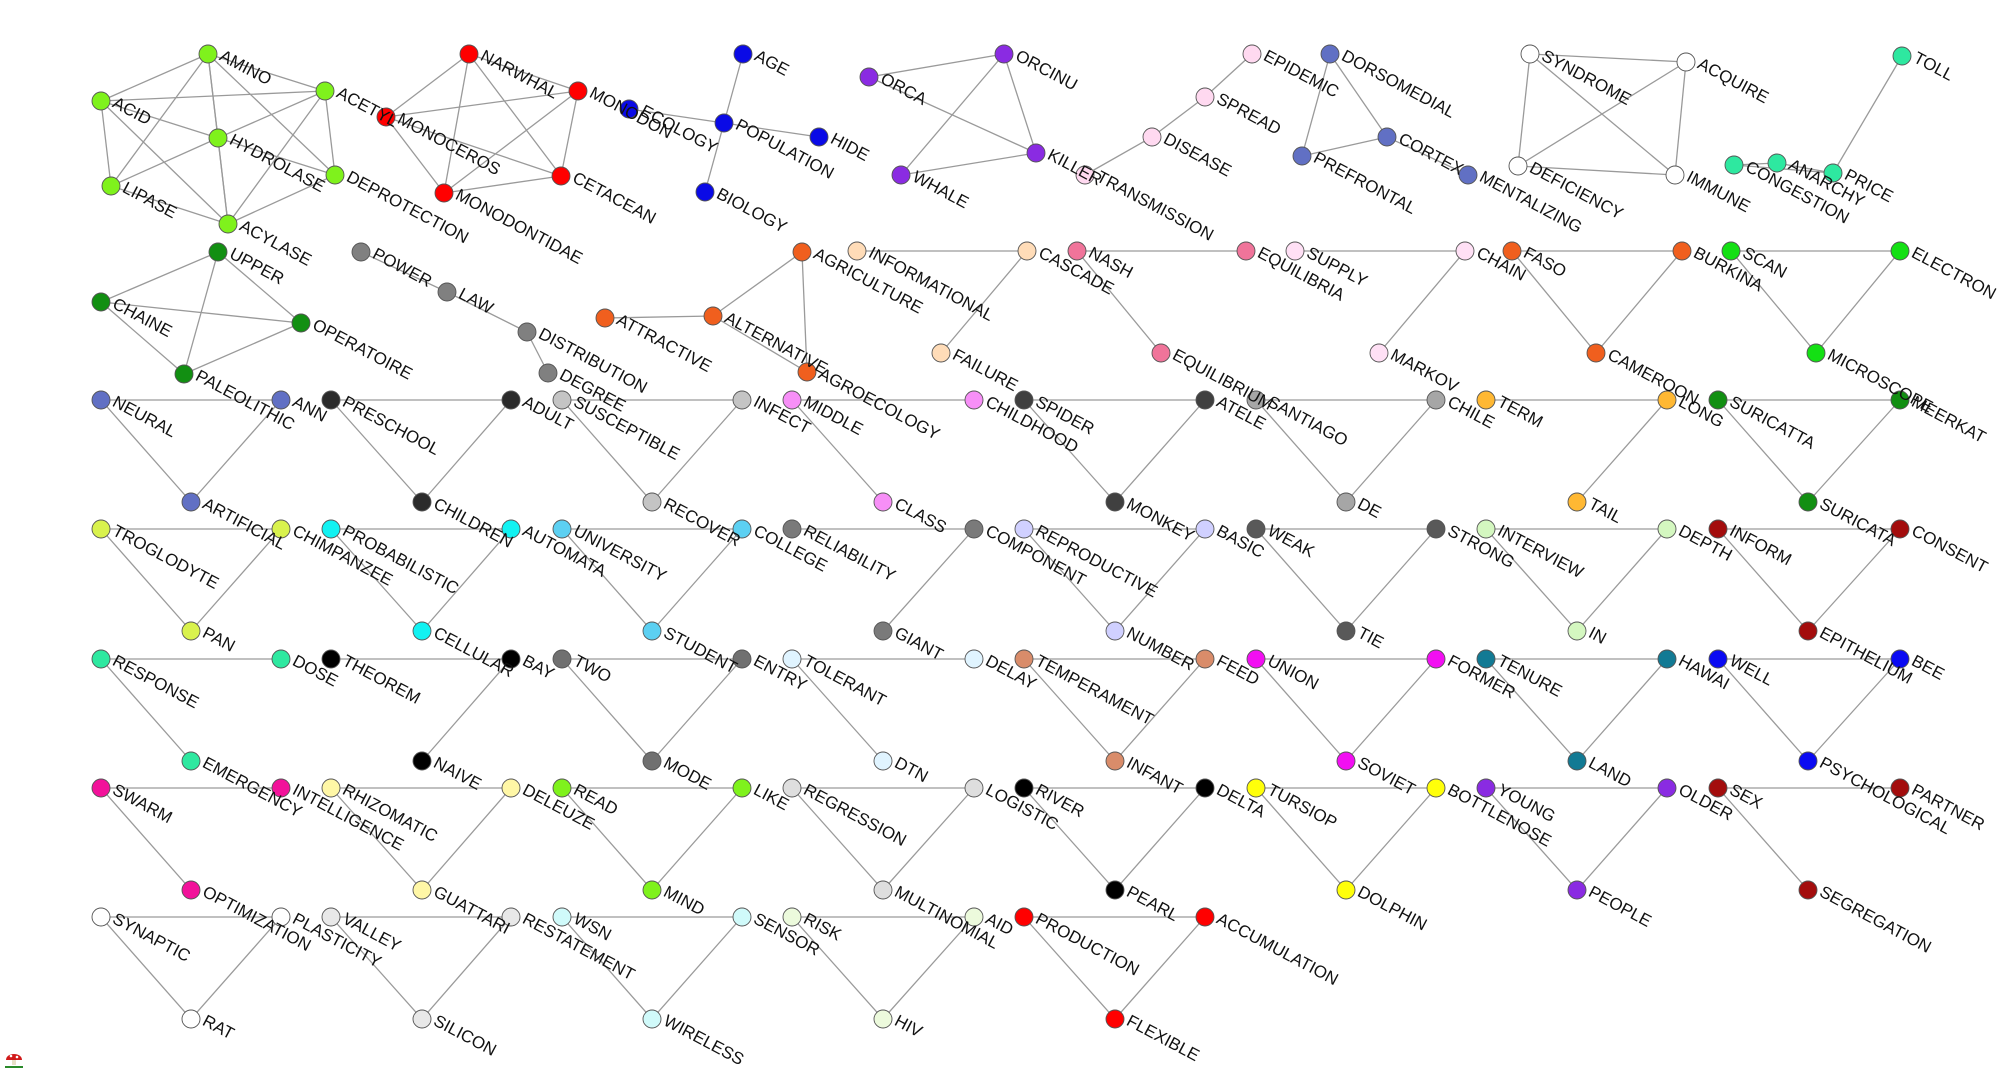 The image size is (1999, 1074). What do you see at coordinates (605, 318) in the screenshot?
I see `node-attractive` at bounding box center [605, 318].